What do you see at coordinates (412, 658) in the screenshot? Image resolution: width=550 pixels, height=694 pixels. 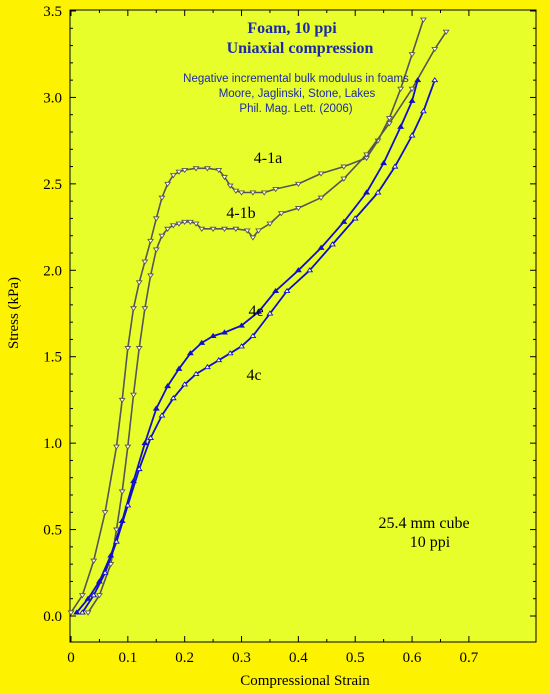 I see `x-tick-label: 0.6` at bounding box center [412, 658].